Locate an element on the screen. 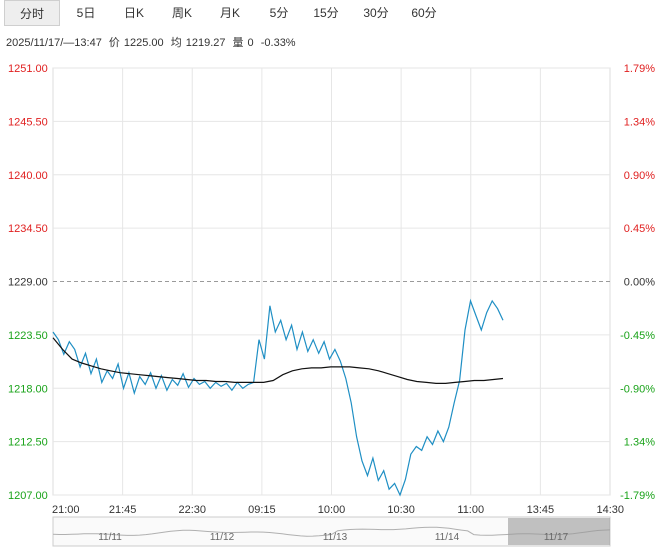 This screenshot has height=548, width=658. time-axis-tick-label: 21:00 is located at coordinates (66, 510).